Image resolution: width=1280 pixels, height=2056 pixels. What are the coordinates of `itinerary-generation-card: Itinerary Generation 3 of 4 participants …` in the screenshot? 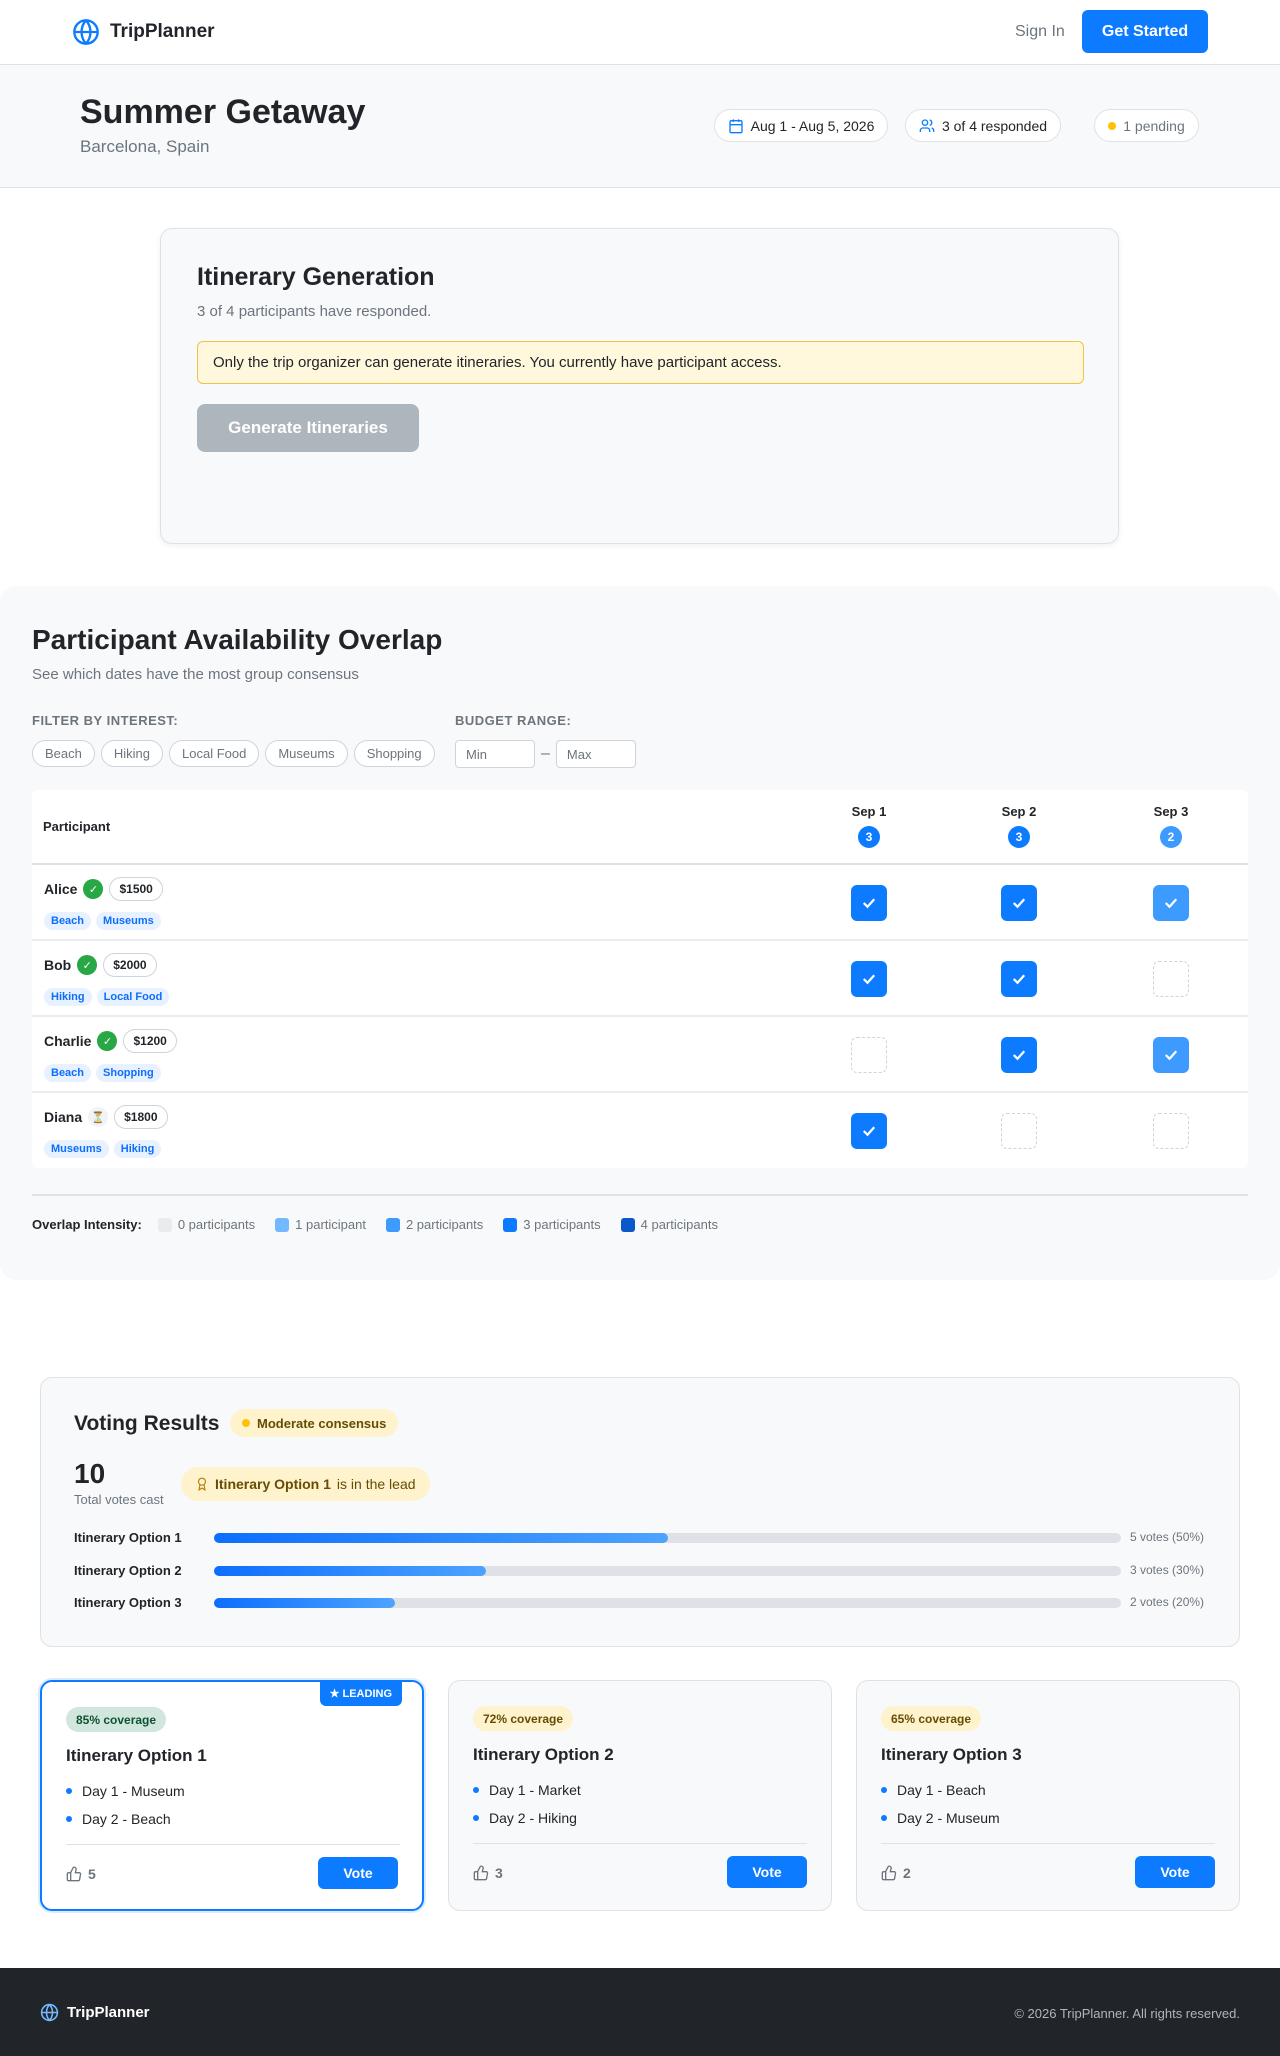 It's located at (639, 386).